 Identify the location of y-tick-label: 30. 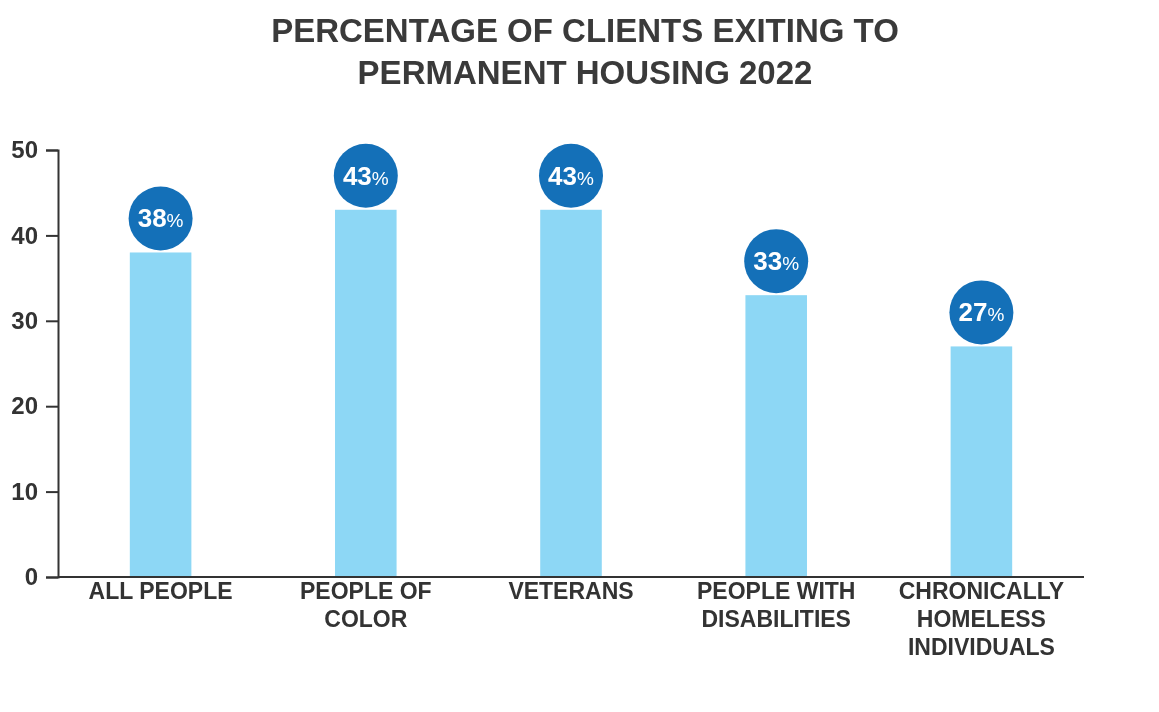
(24, 320).